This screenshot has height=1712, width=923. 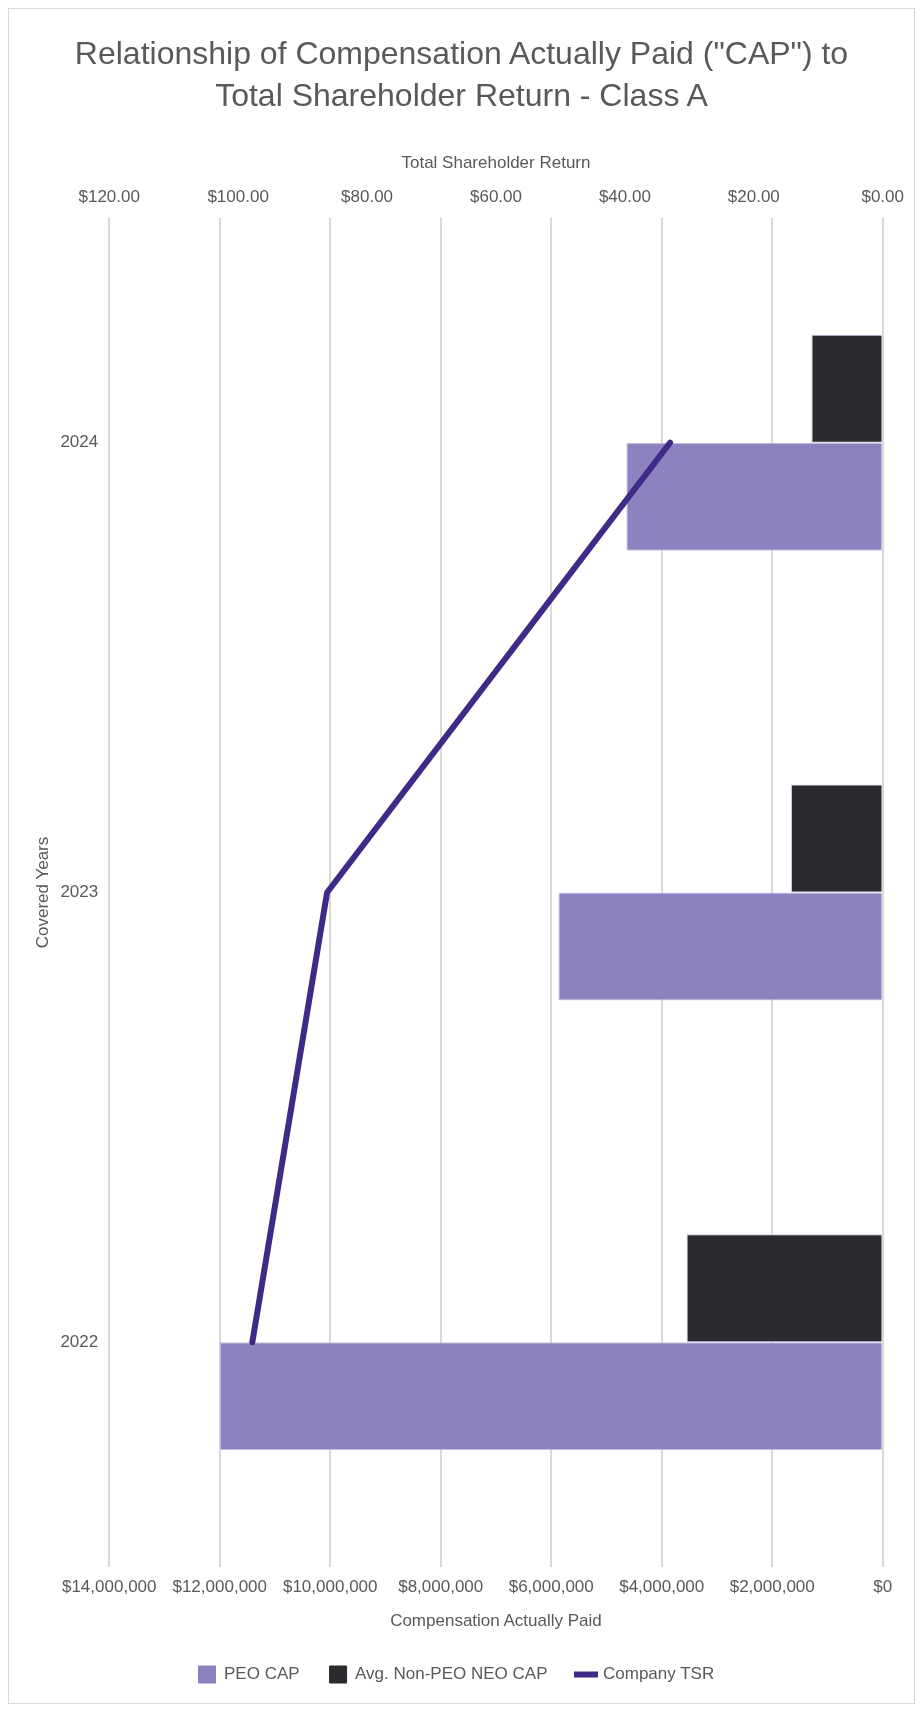 I want to click on x-tick-label: $0, so click(x=883, y=1587).